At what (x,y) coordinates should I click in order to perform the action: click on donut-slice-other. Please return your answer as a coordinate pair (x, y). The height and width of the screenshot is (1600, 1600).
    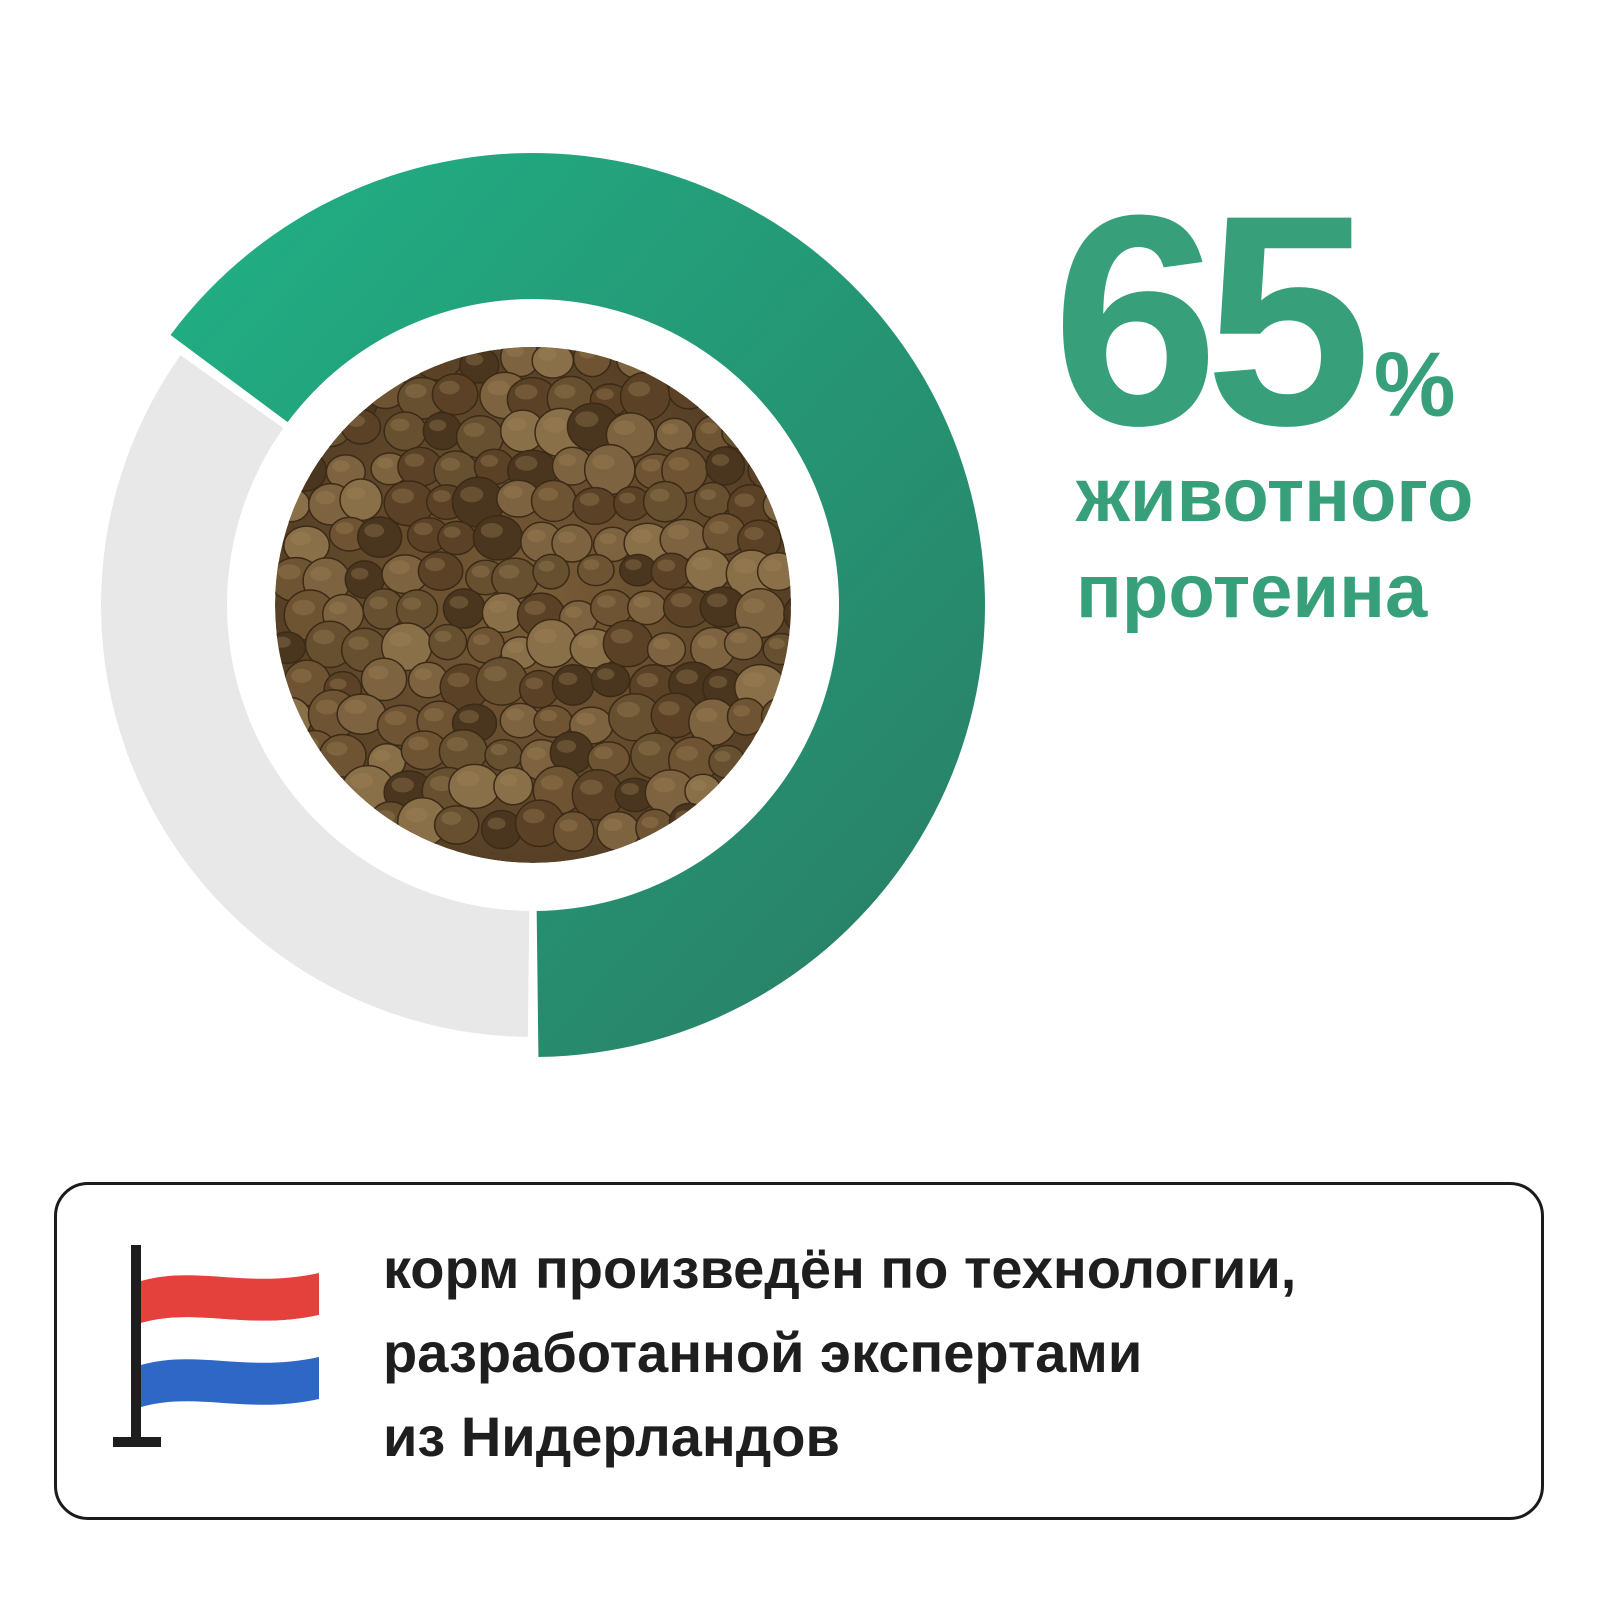
    Looking at the image, I should click on (315, 696).